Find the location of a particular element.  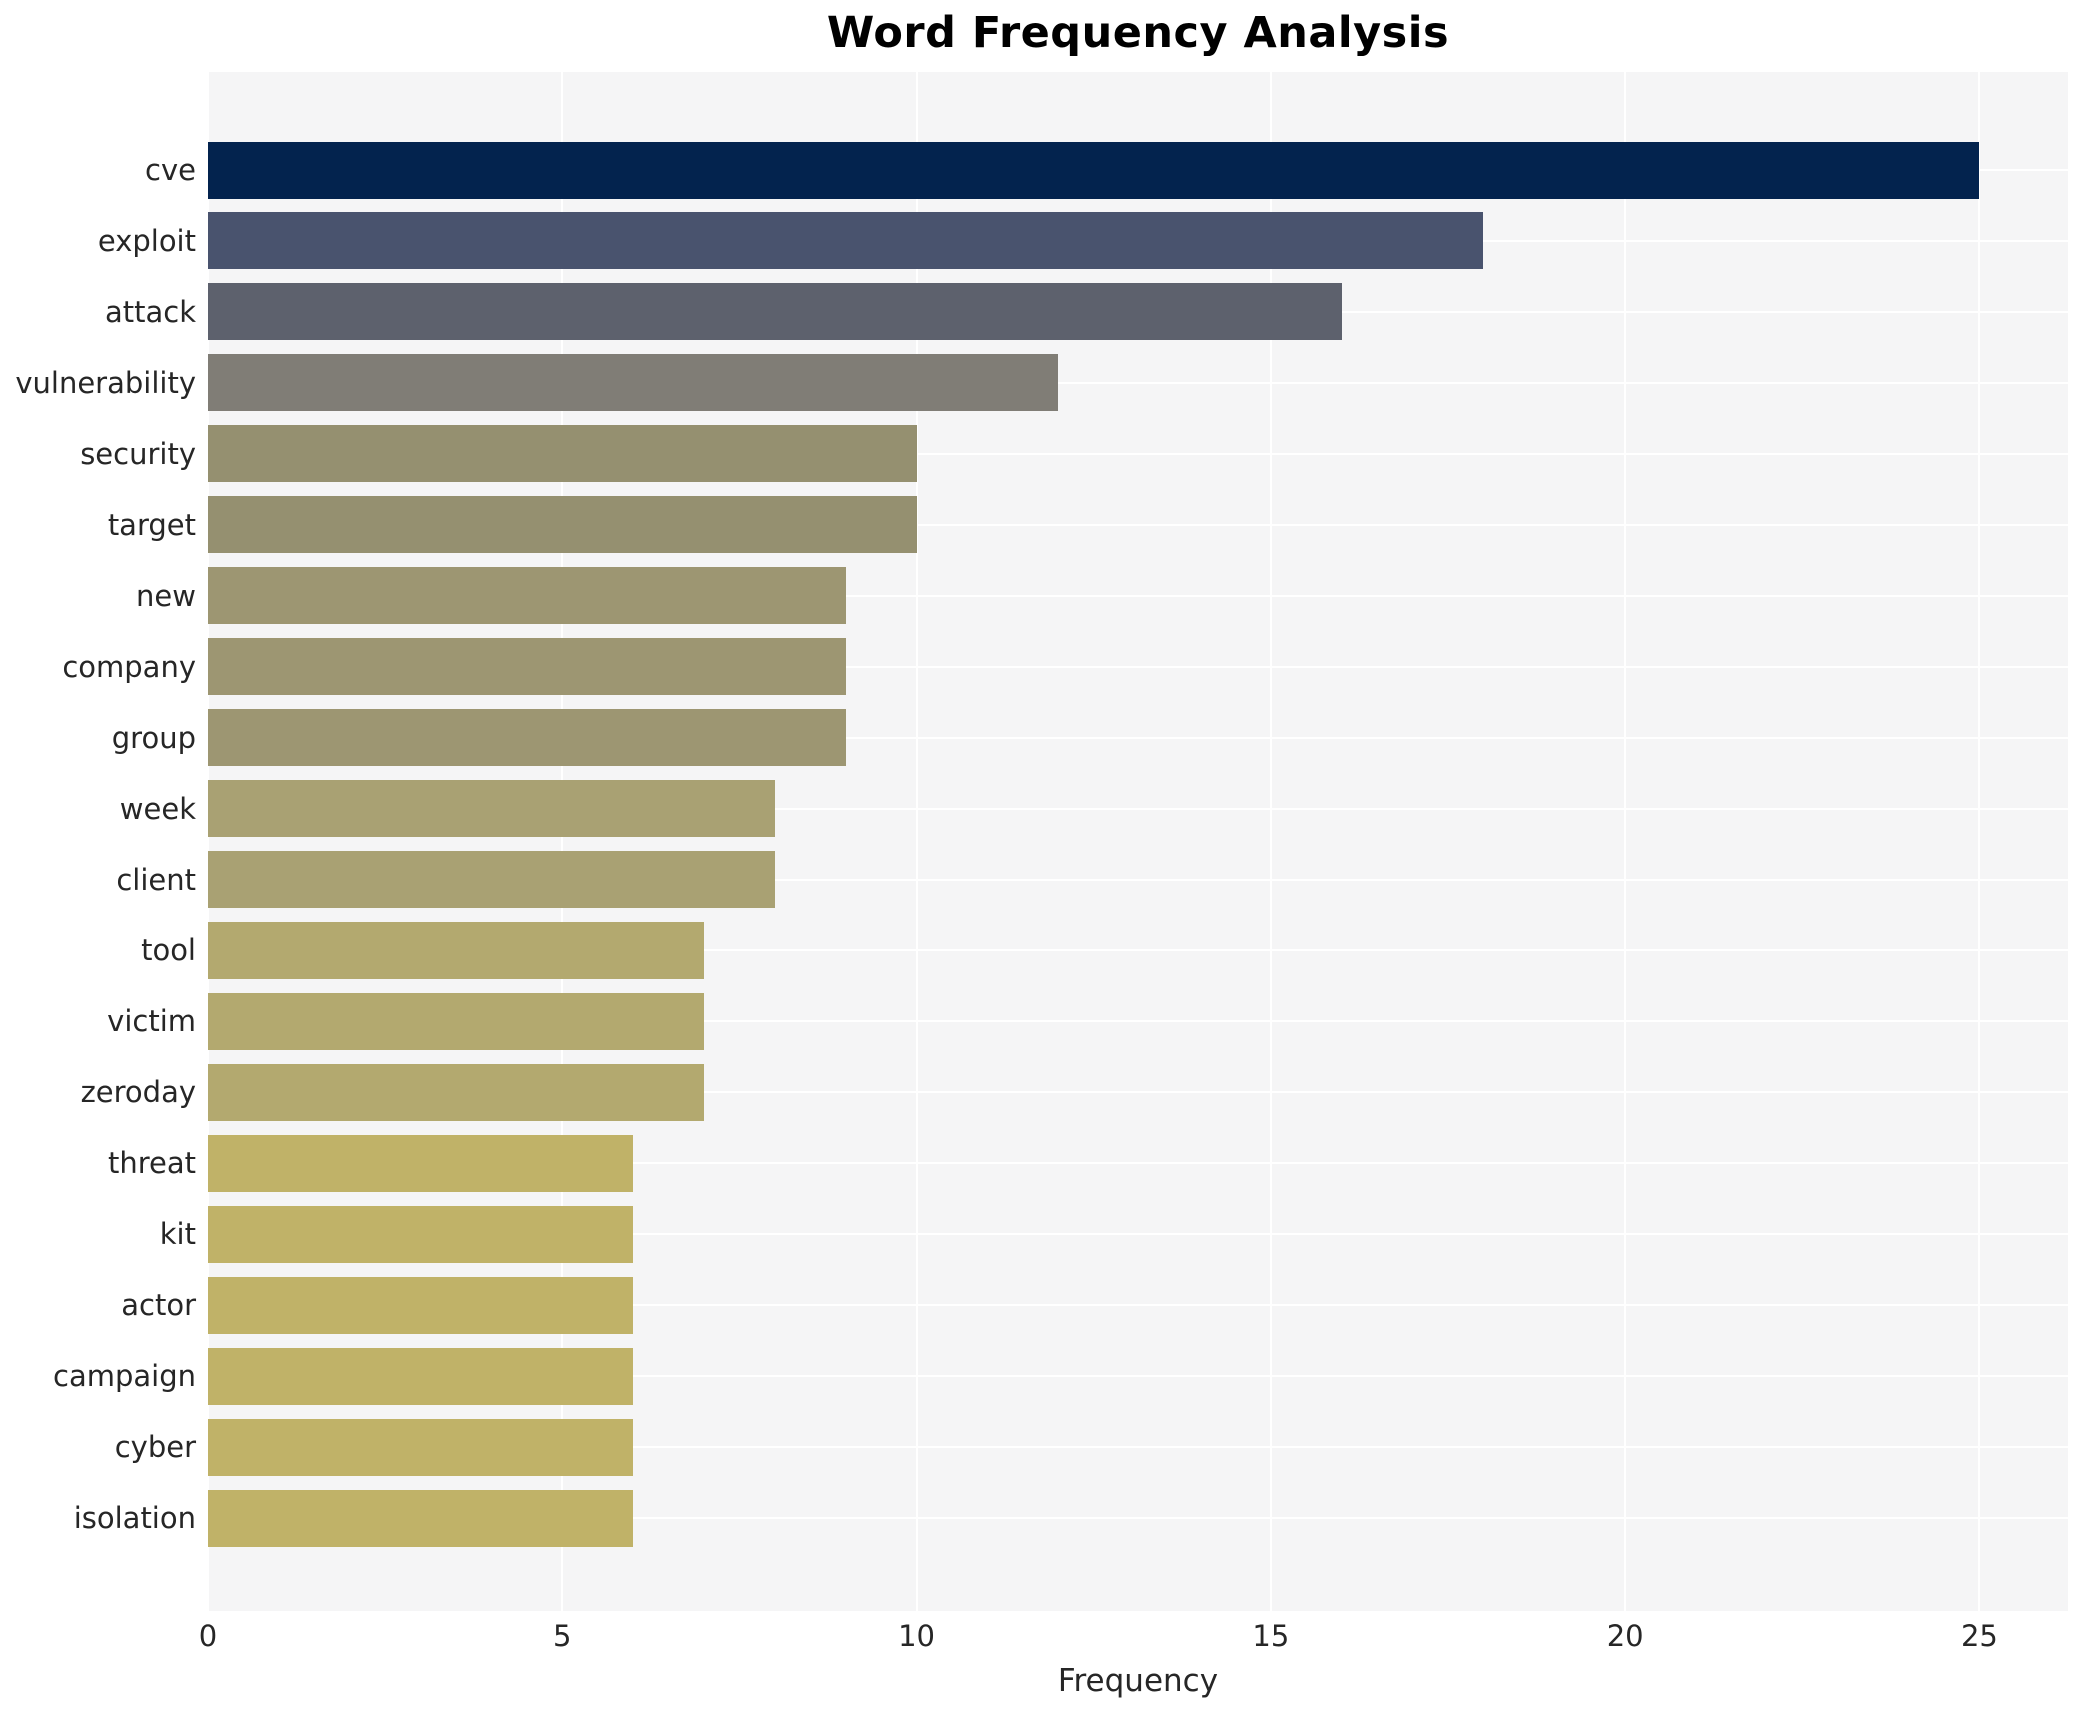

x-tick-label-0: 0 is located at coordinates (208, 1636).